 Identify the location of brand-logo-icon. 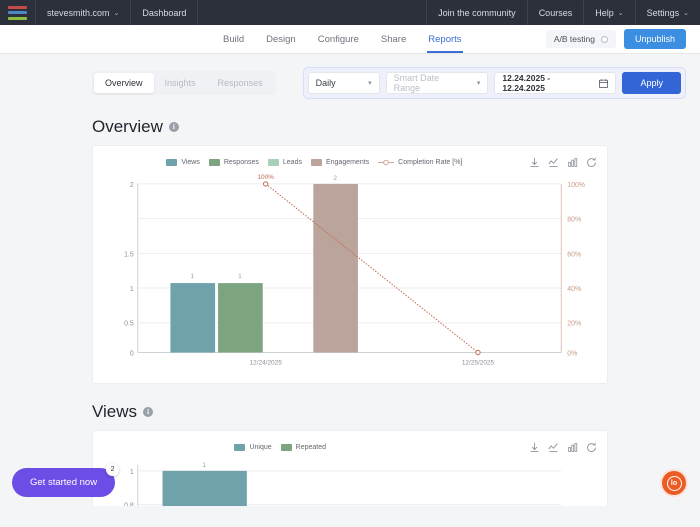
(17, 12).